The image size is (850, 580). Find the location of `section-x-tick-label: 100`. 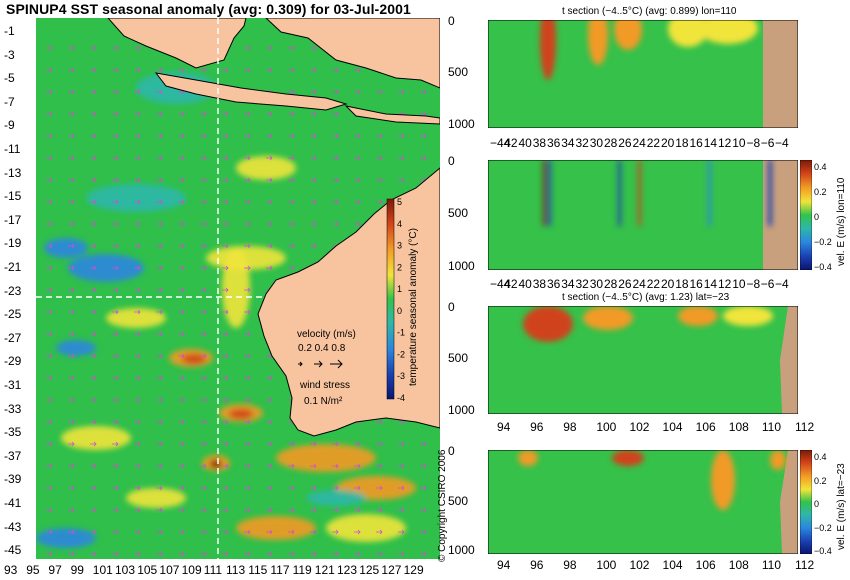

section-x-tick-label: 100 is located at coordinates (606, 565).